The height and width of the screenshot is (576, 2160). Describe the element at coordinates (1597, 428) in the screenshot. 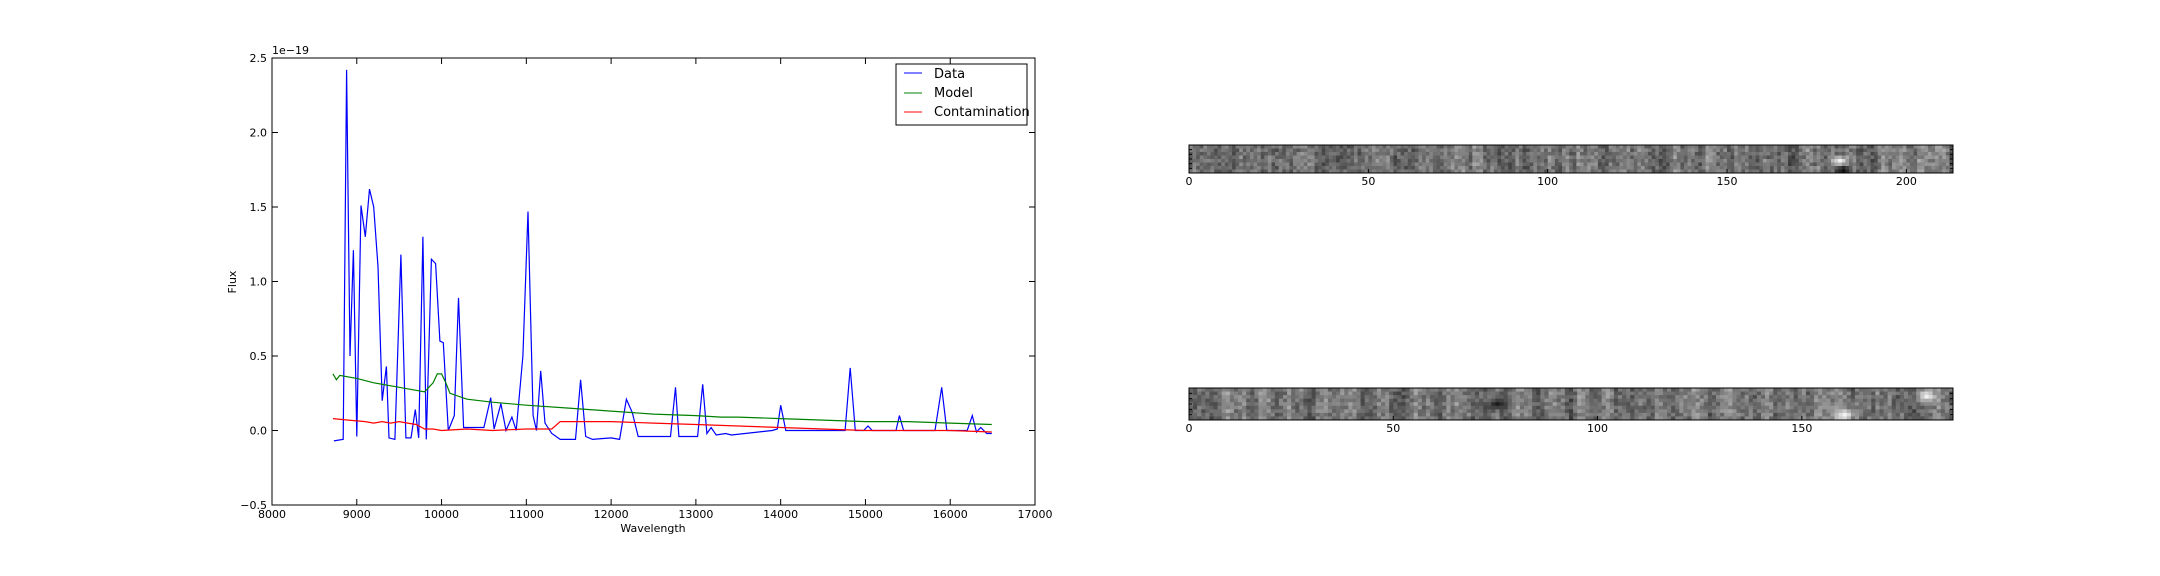

I see `image-x-tick-label: 100` at that location.